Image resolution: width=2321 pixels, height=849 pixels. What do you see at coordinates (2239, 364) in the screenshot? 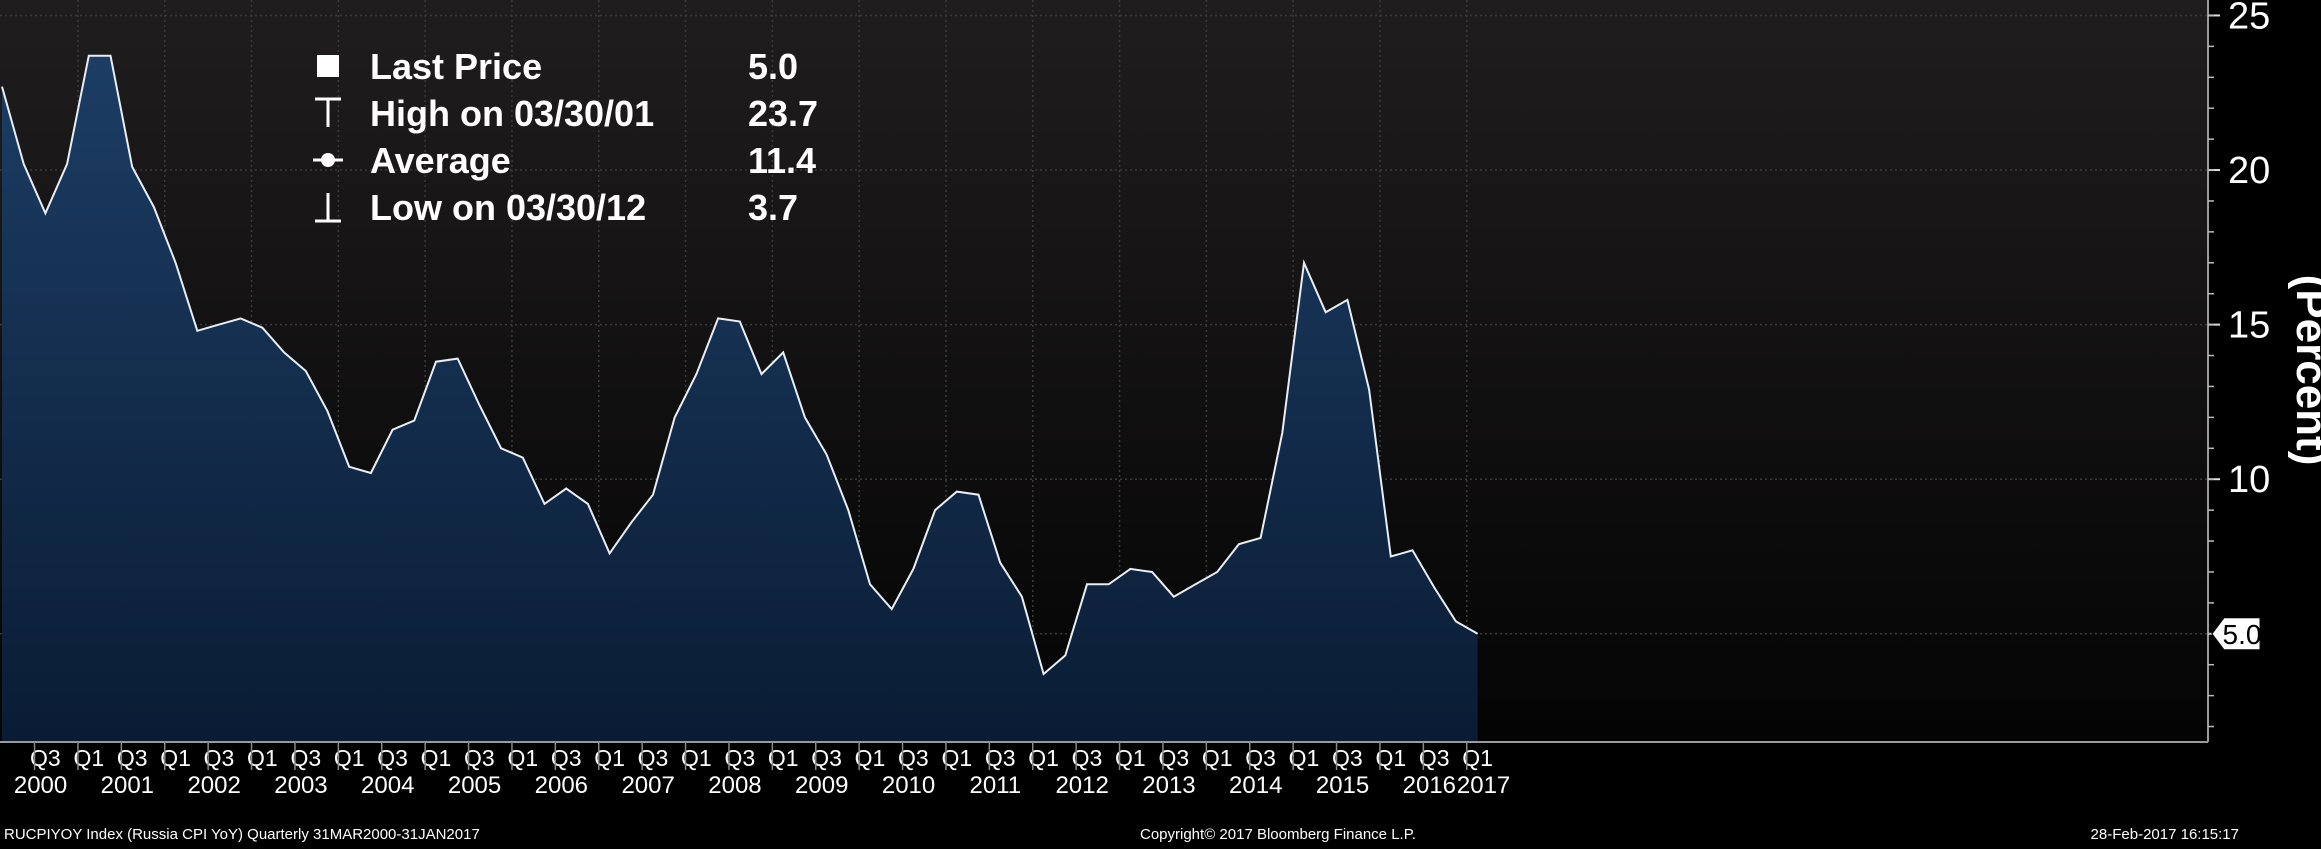
I see `y-axis-ticks: 25 20 15 10` at bounding box center [2239, 364].